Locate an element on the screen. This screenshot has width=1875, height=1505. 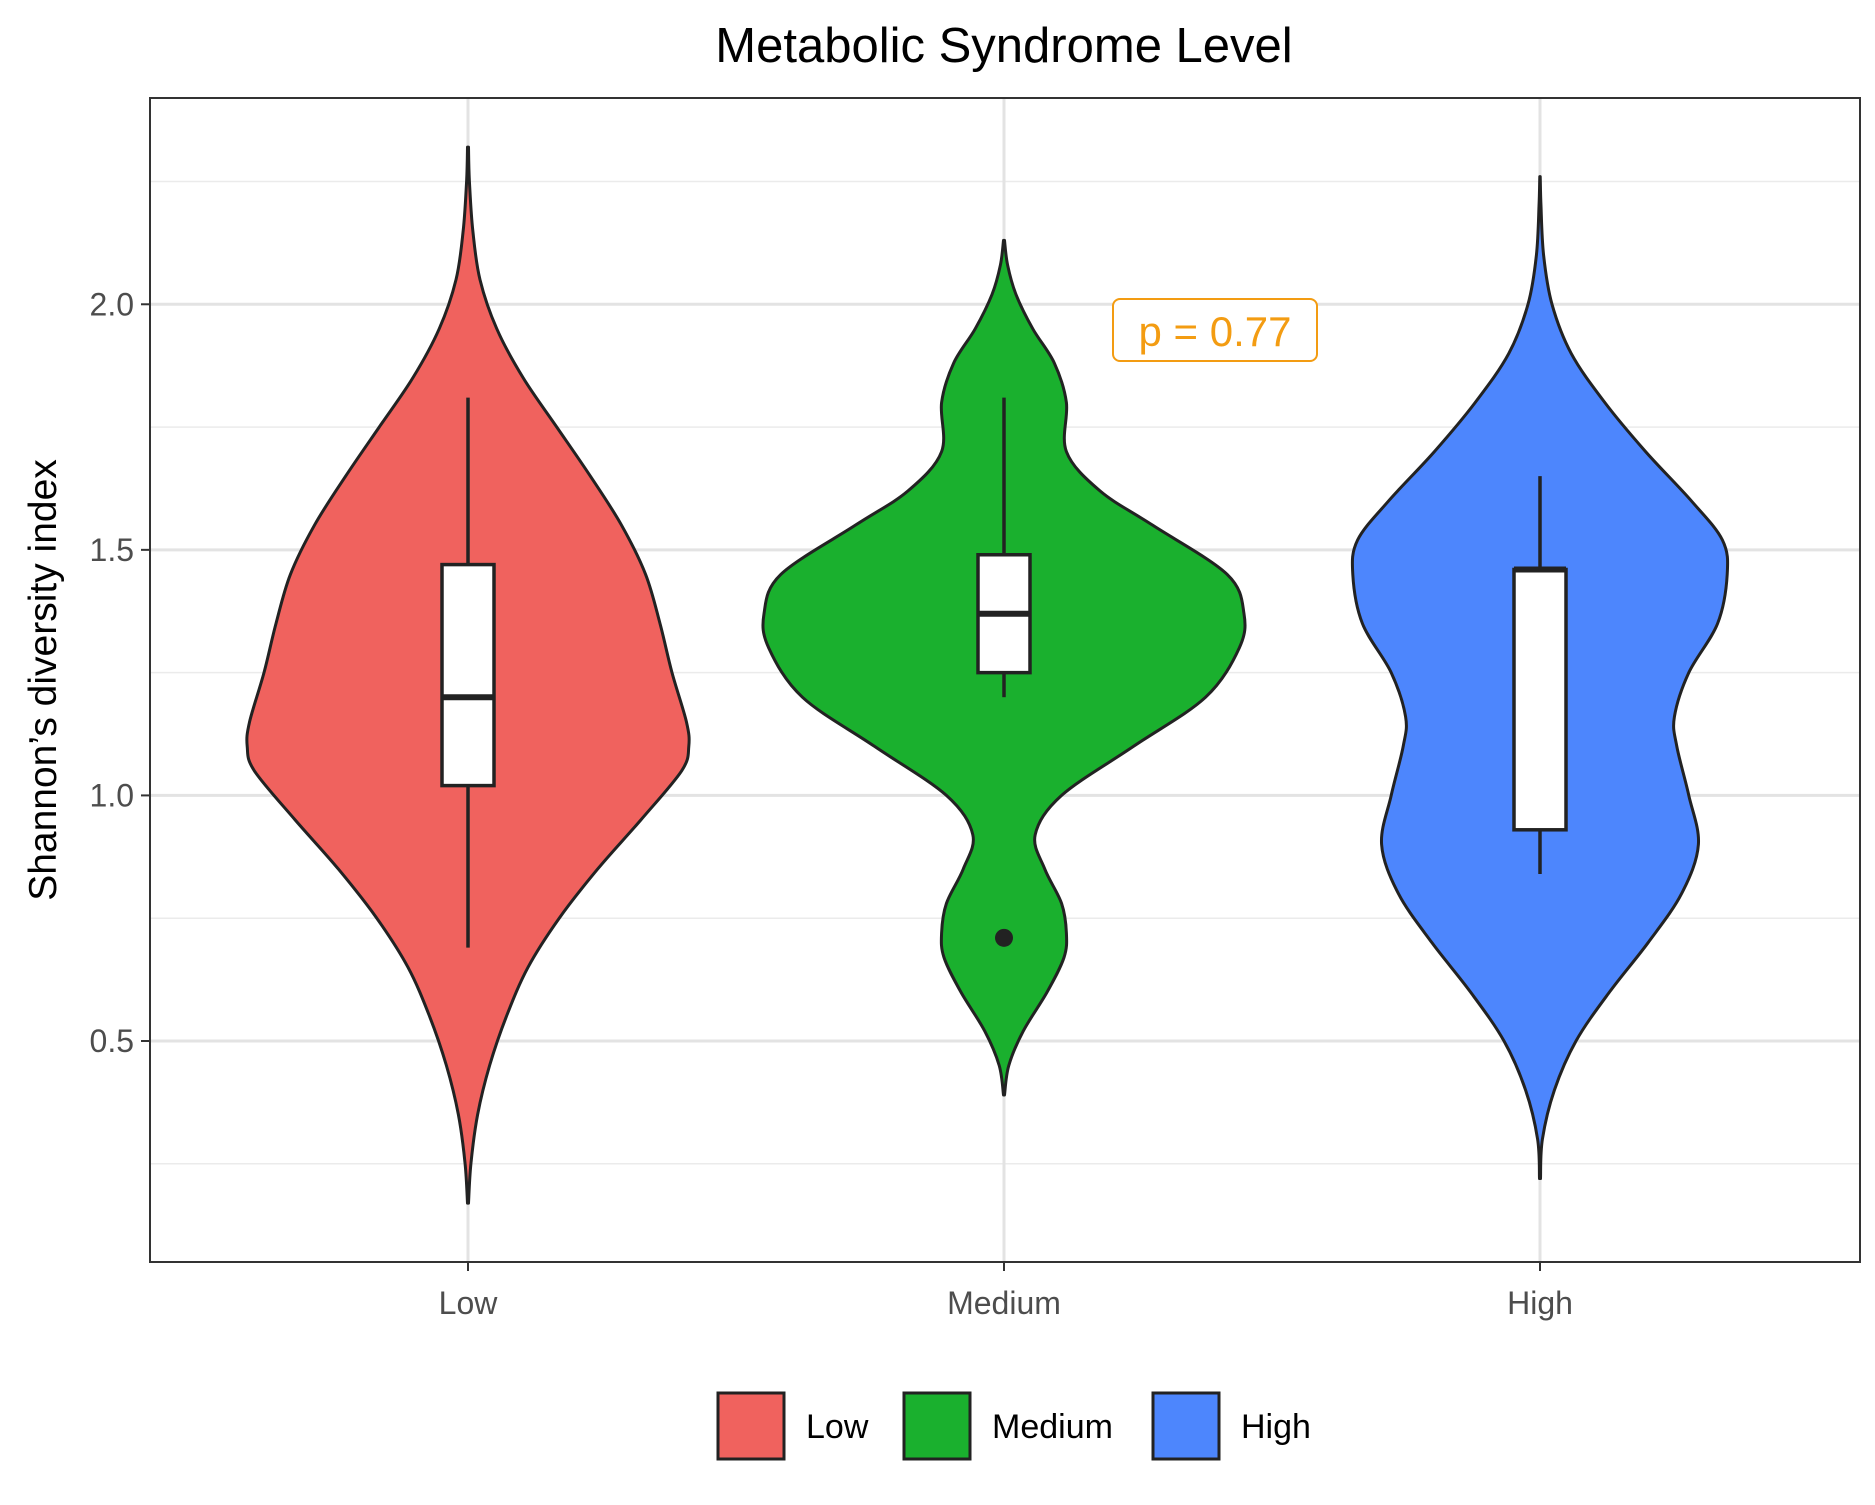
y-tick-label: 1.5 is located at coordinates (112, 550).